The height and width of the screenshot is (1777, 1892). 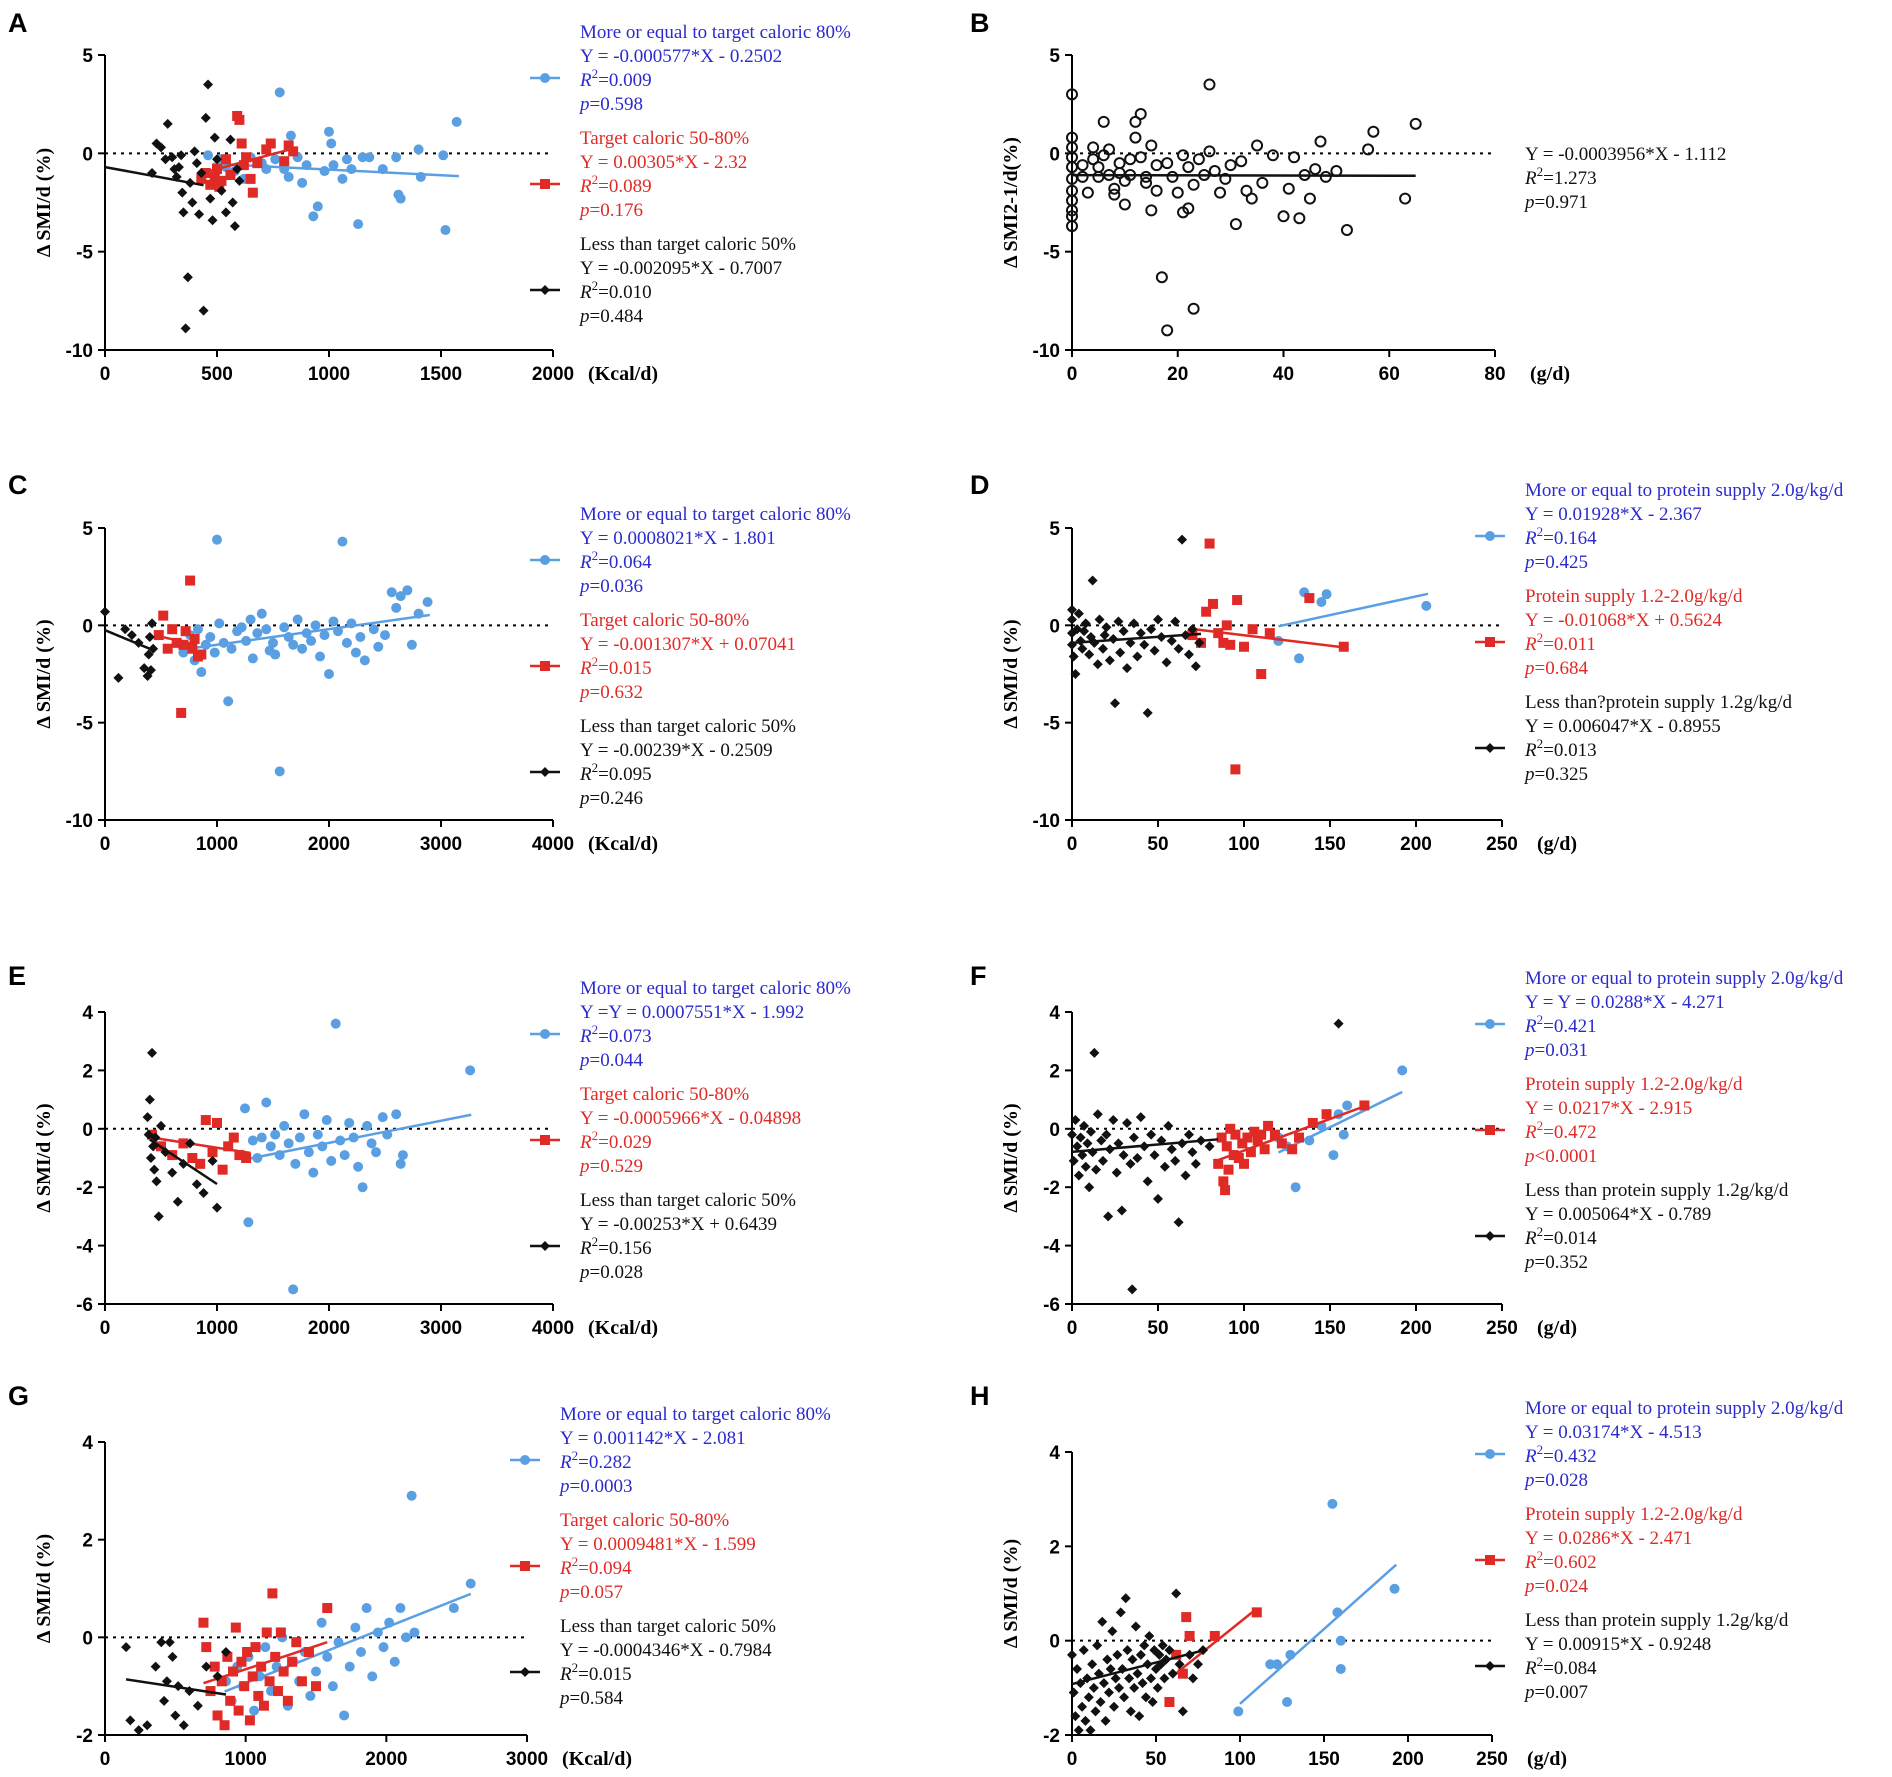 What do you see at coordinates (596, 1592) in the screenshot?
I see `p-value: =0.057` at bounding box center [596, 1592].